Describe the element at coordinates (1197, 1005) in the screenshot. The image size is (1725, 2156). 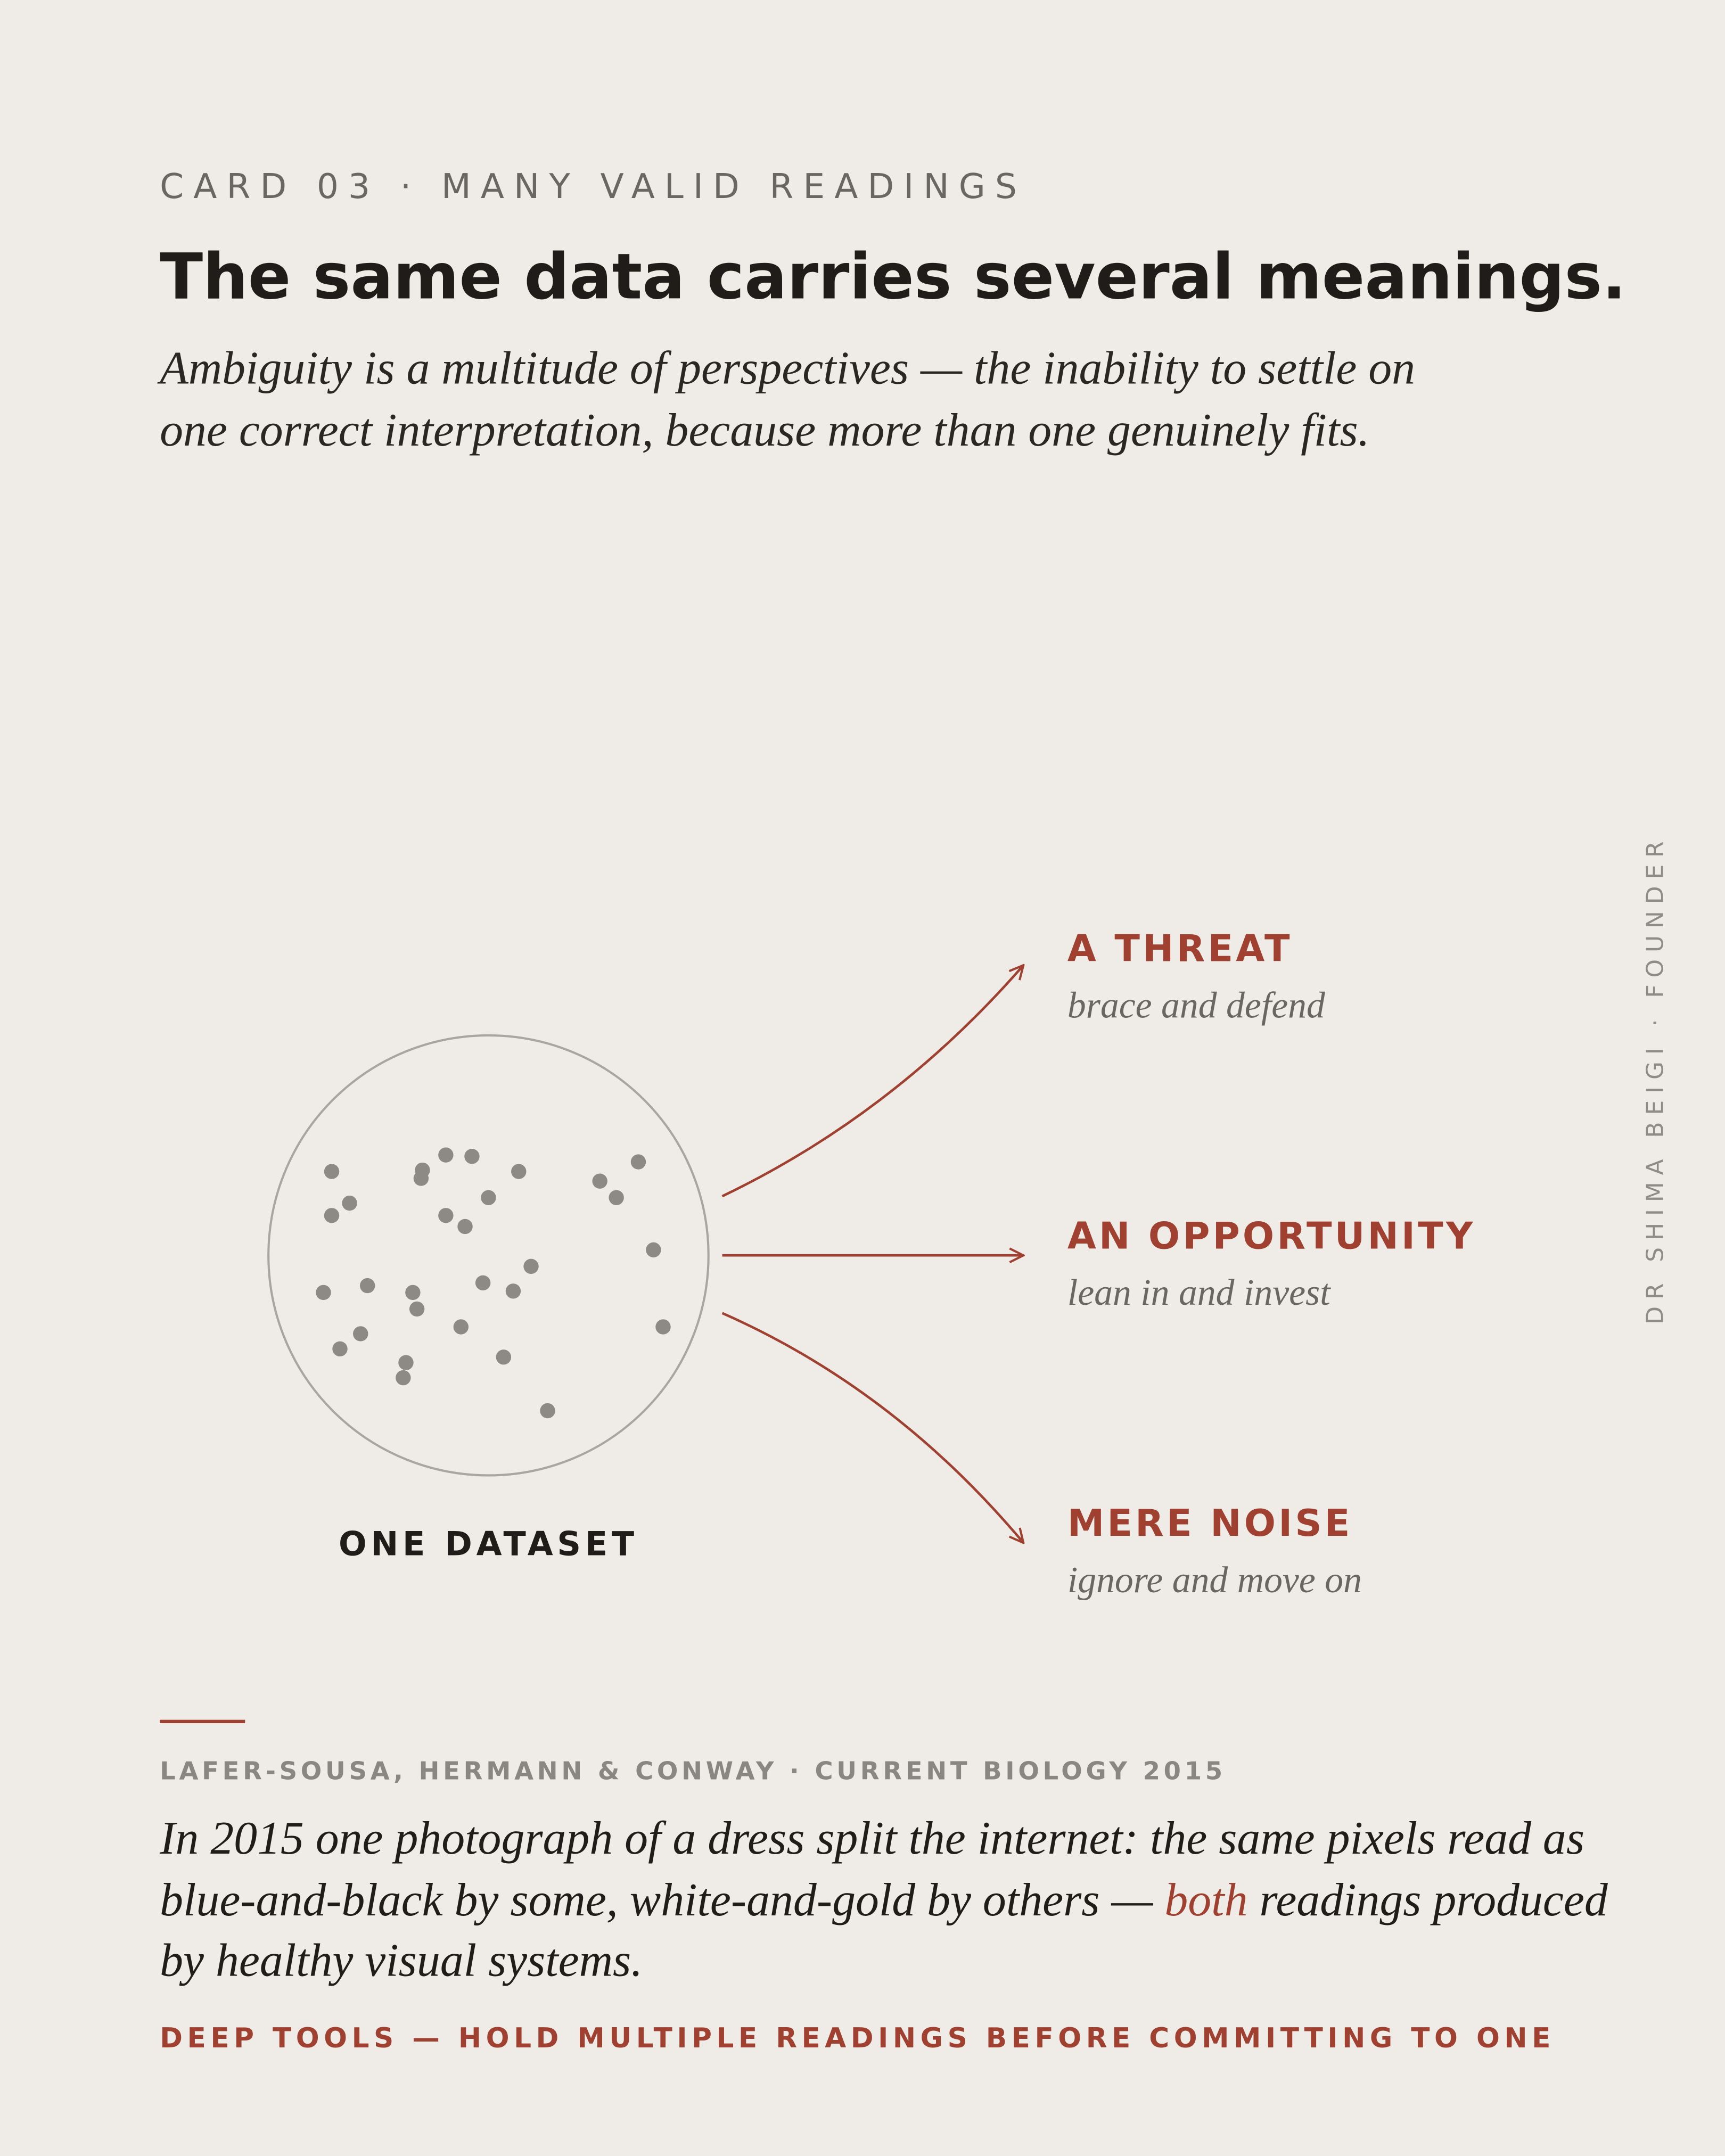
I see `reading-note: brace and defend` at that location.